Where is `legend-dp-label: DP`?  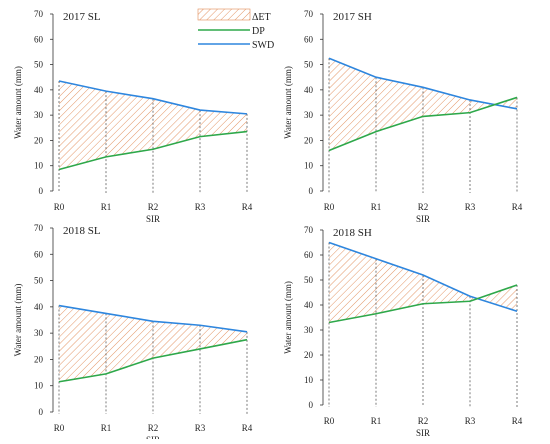 legend-dp-label: DP is located at coordinates (258, 31).